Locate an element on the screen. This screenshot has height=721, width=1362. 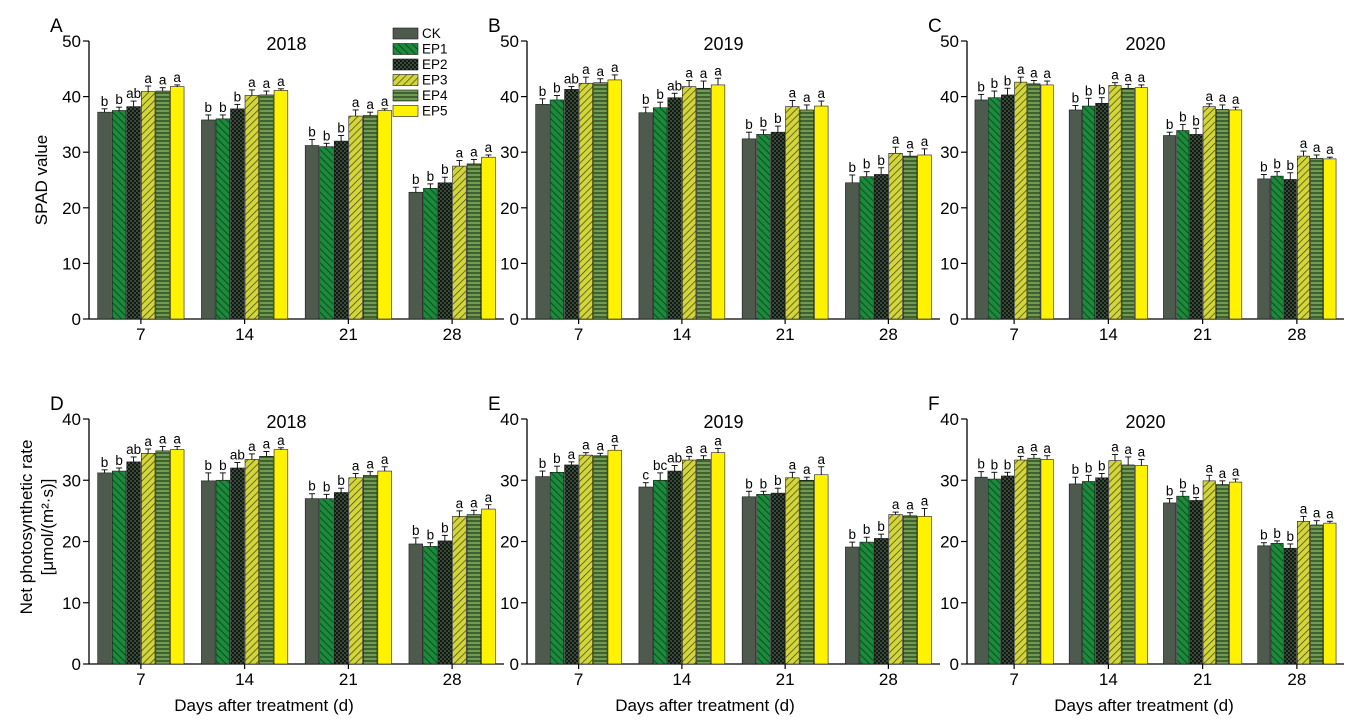
panel-d-x-tick-label: 21 is located at coordinates (348, 679).